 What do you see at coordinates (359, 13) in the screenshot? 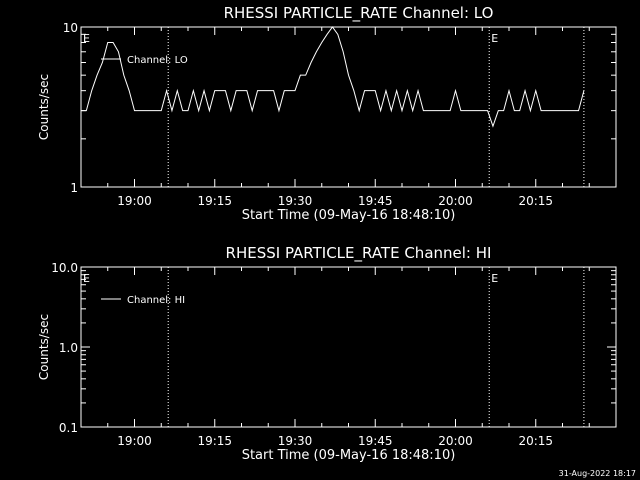
I see `chart-title: RHESSI PARTICLE_RATE Channel: LO` at bounding box center [359, 13].